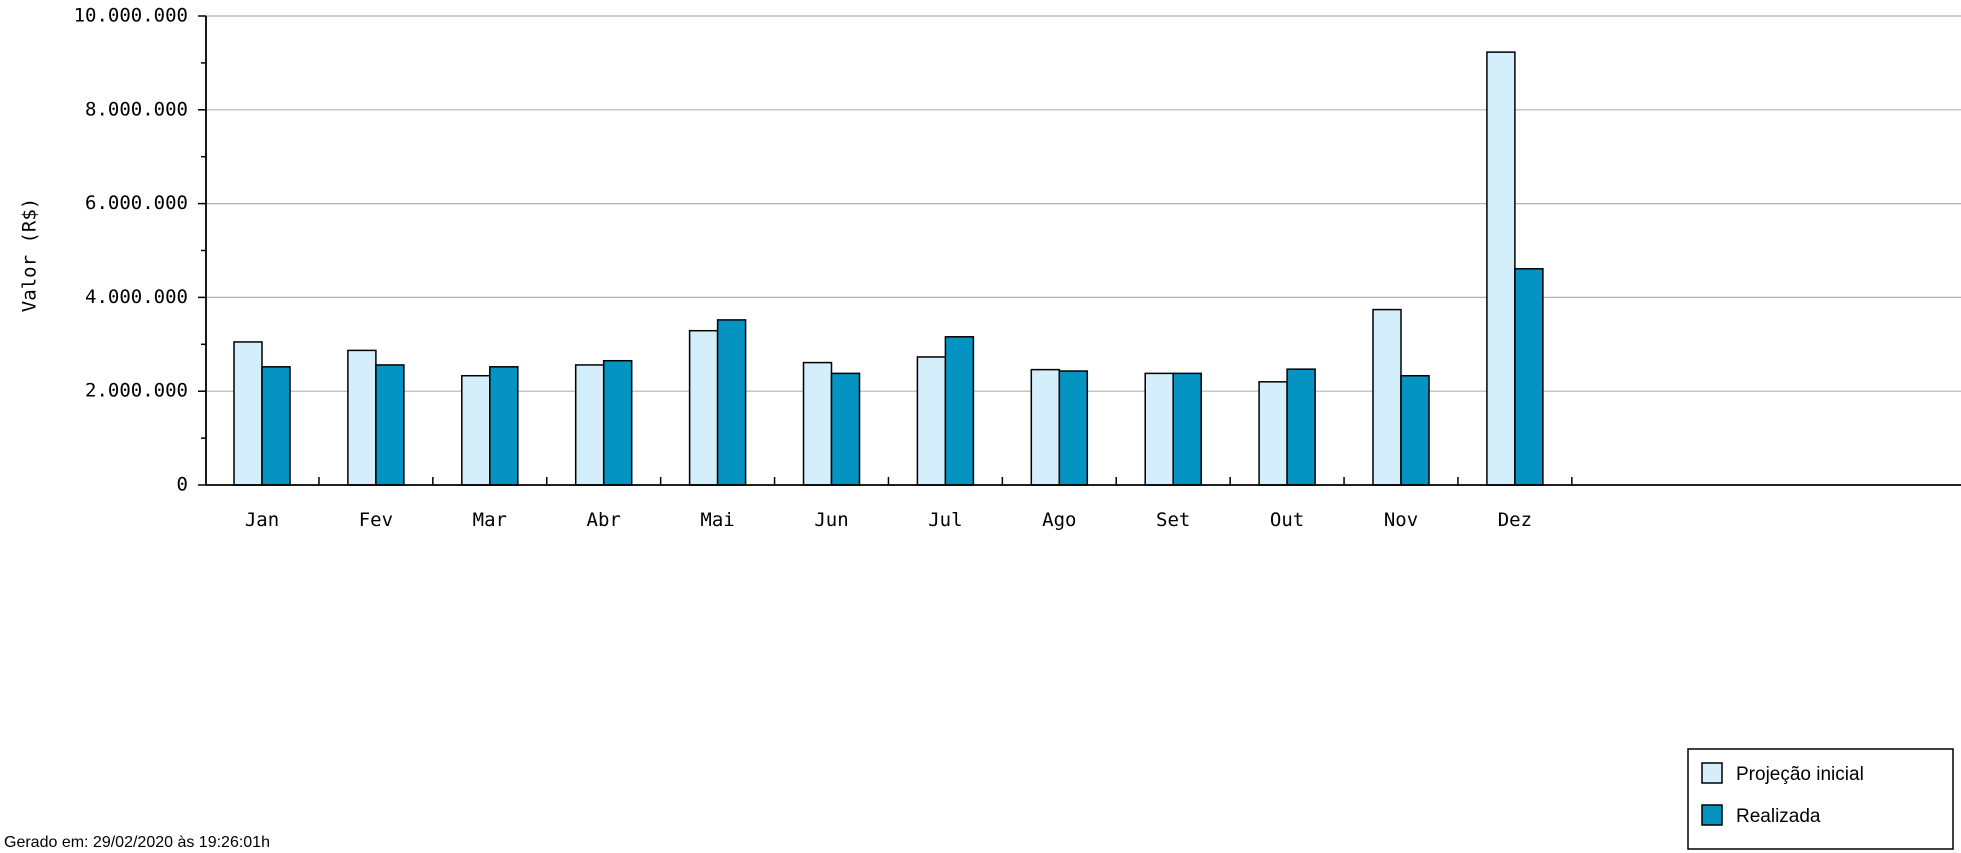  I want to click on x-tick-label: Mar, so click(490, 520).